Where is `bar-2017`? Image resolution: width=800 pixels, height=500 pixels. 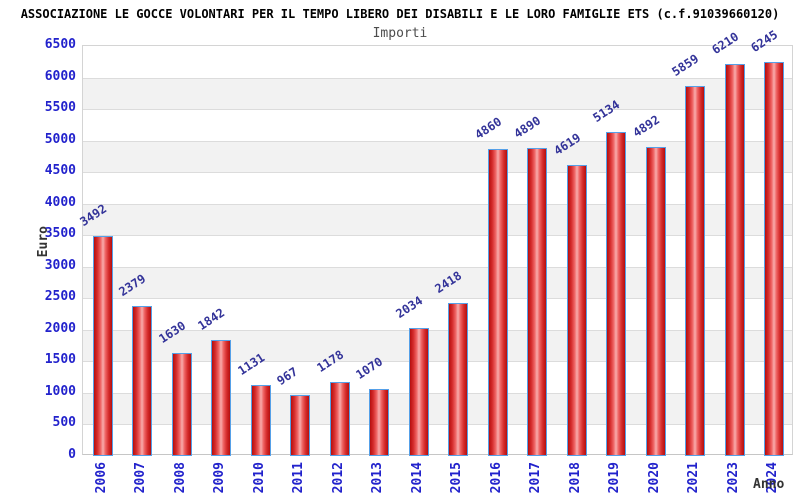
bar-2017 is located at coordinates (537, 301).